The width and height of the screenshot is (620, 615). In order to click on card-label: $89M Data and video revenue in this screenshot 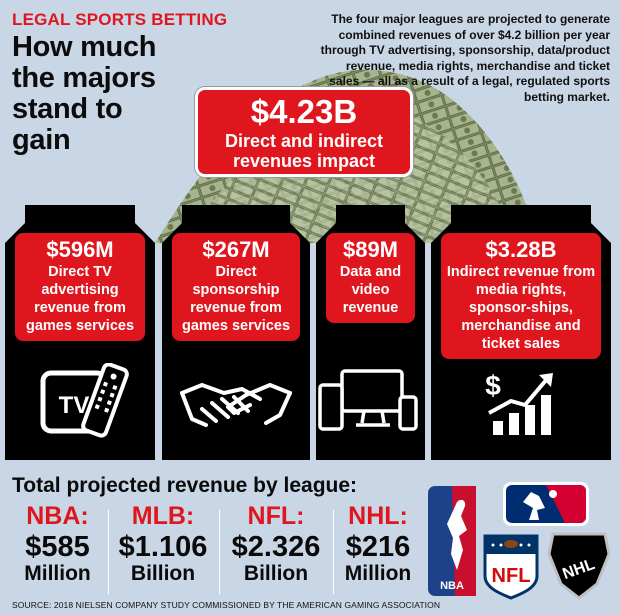, I will do `click(370, 278)`.